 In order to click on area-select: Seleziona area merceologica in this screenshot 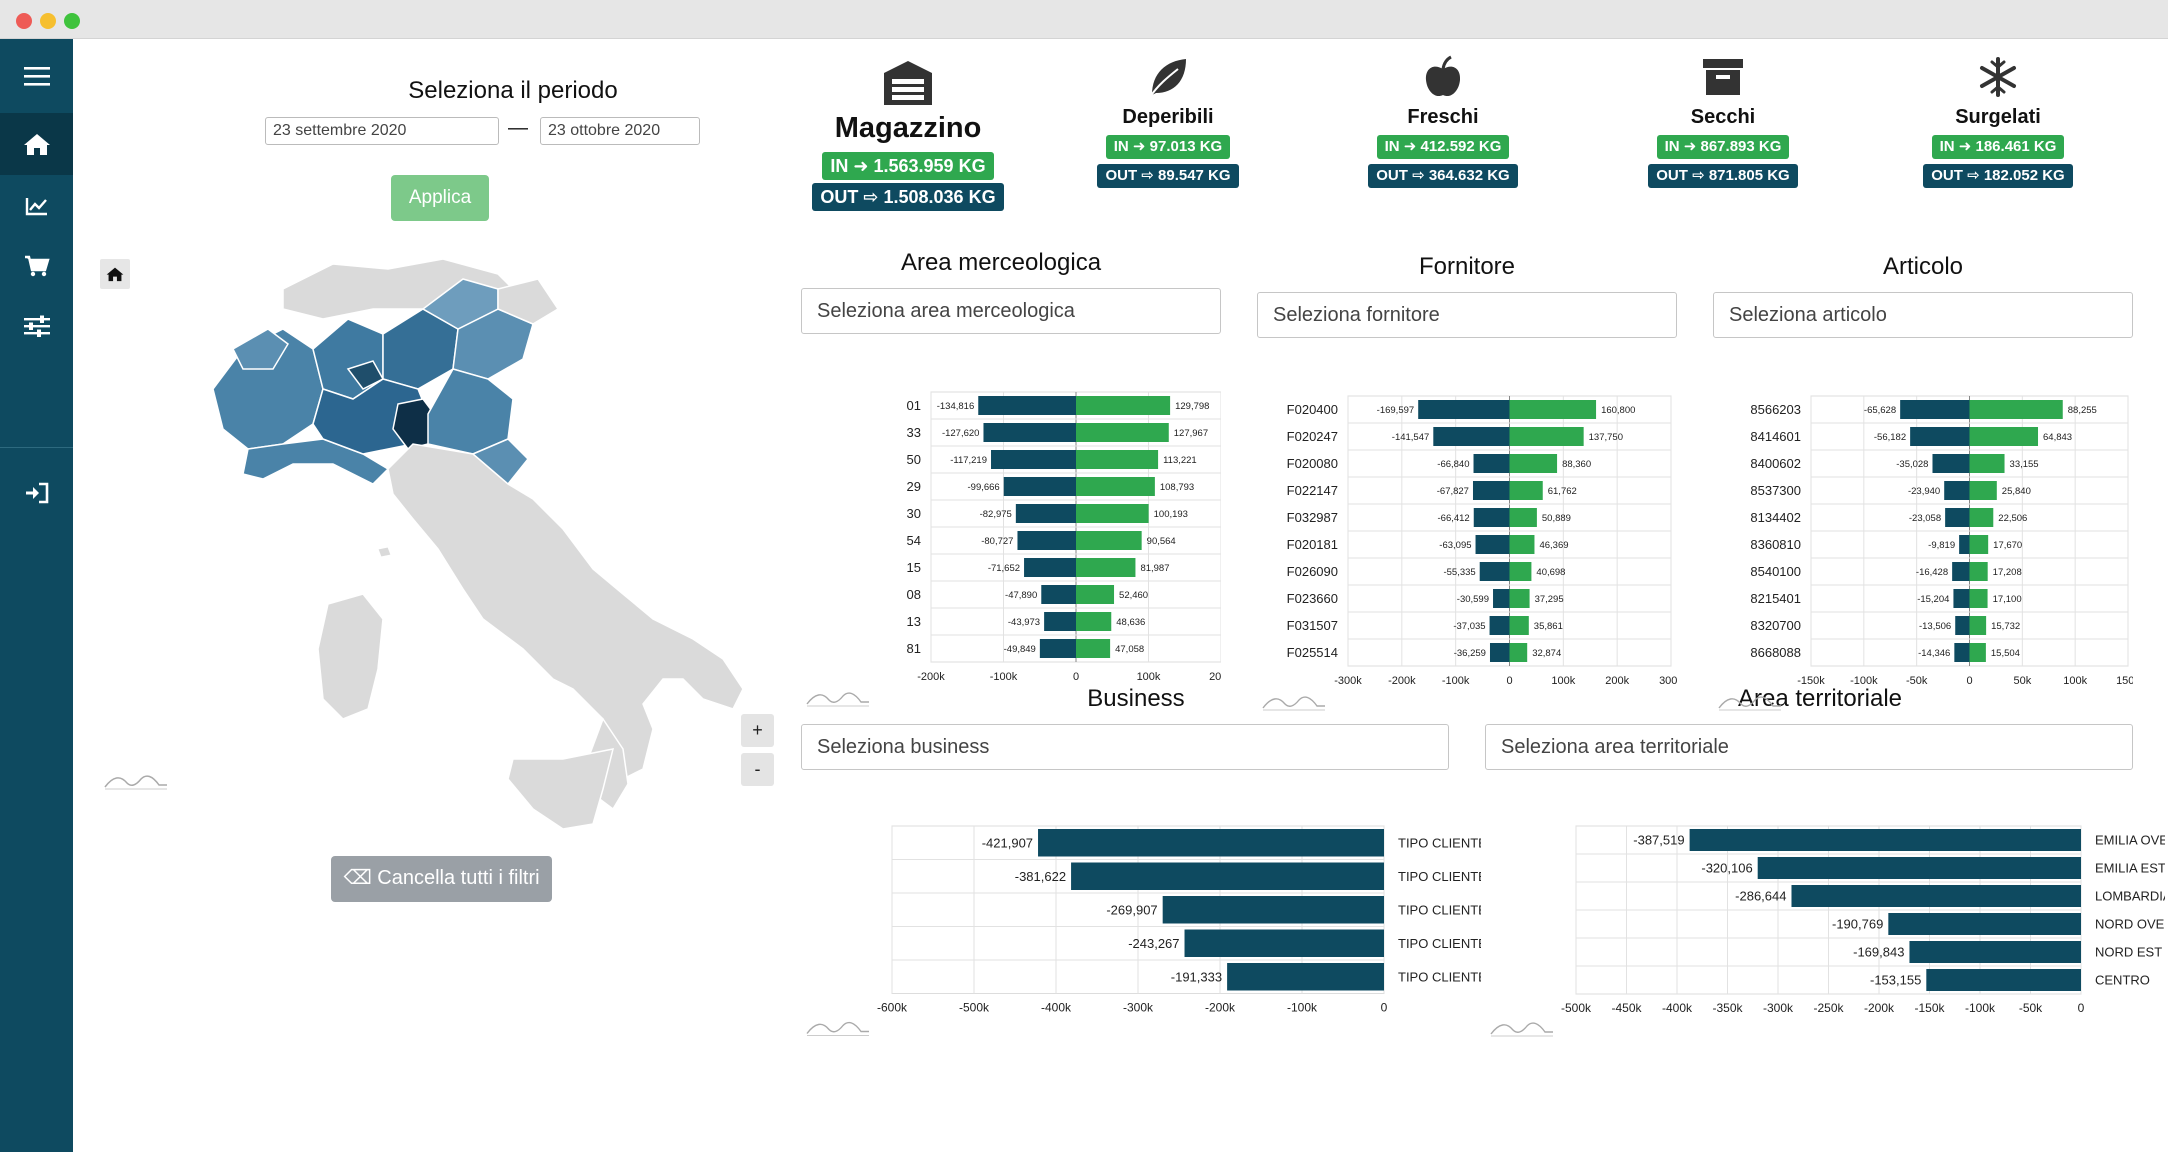, I will do `click(1011, 311)`.